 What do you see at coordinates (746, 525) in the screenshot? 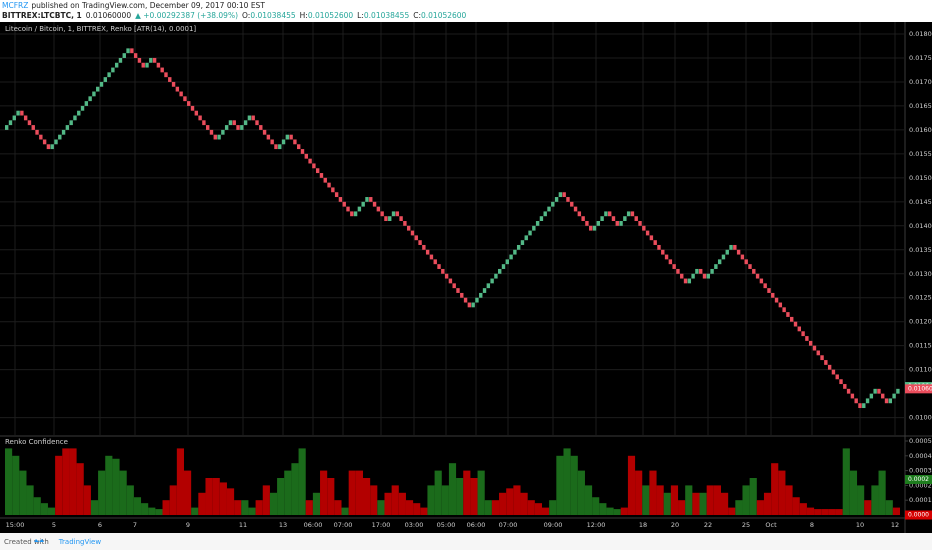
I see `x-tick-label: 25` at bounding box center [746, 525].